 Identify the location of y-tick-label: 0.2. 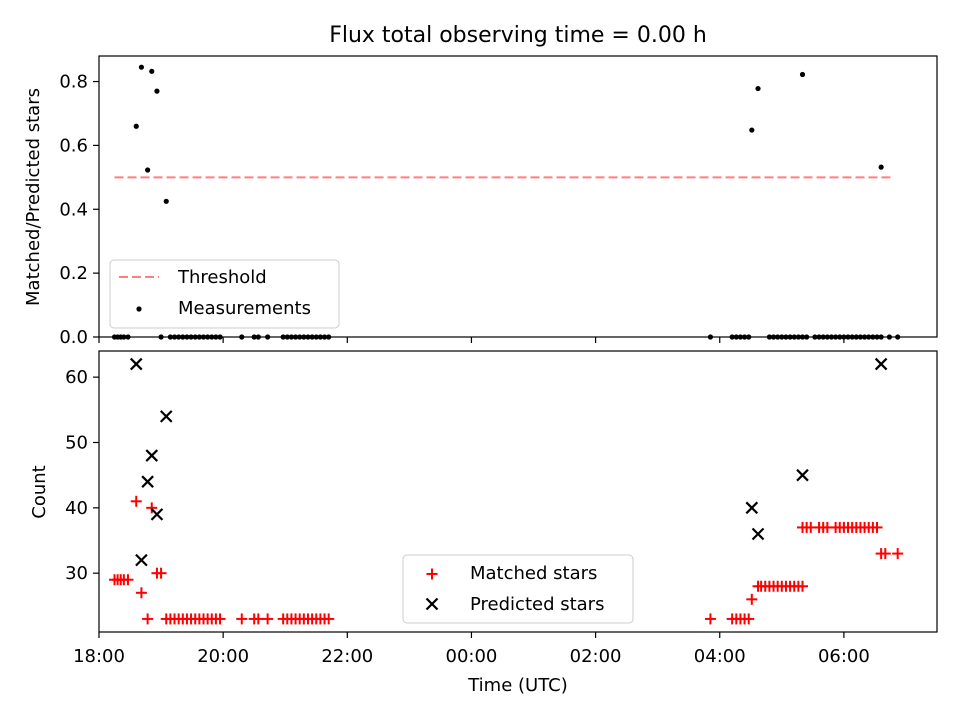
(73, 273).